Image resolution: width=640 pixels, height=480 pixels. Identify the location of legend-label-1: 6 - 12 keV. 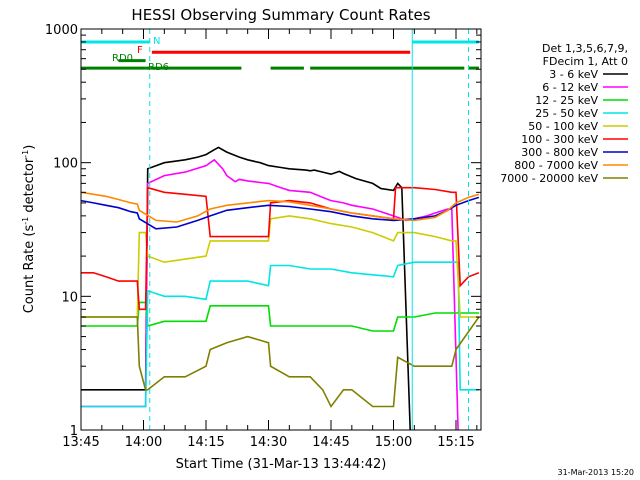
(570, 87).